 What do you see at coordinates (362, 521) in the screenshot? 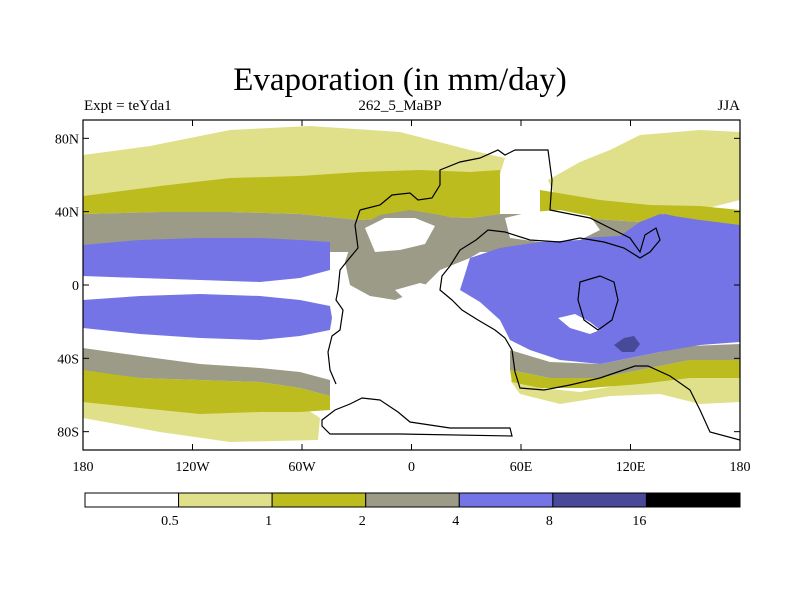
I see `legend-label: 2` at bounding box center [362, 521].